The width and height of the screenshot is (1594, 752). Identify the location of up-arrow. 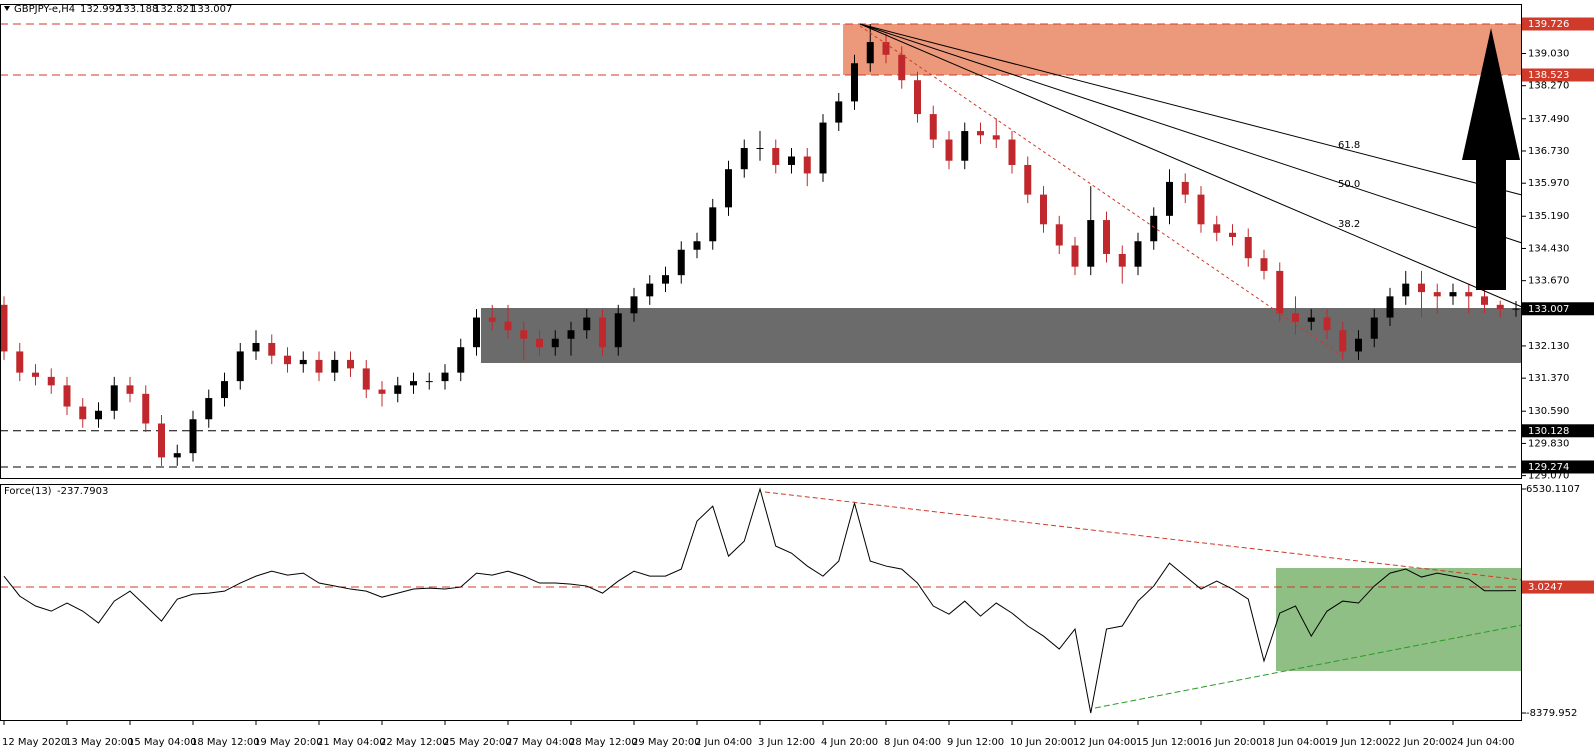
(1491, 159).